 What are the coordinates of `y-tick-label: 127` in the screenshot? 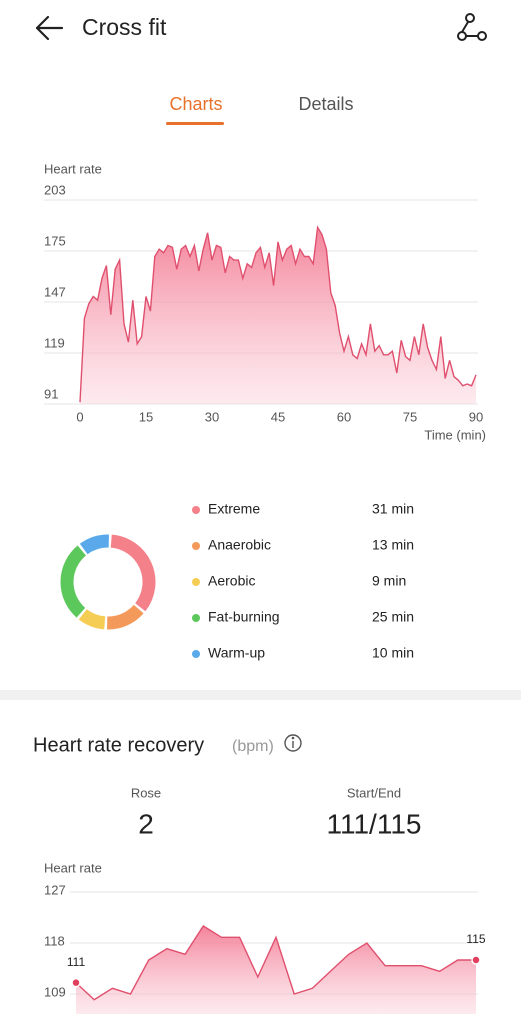 It's located at (55, 889).